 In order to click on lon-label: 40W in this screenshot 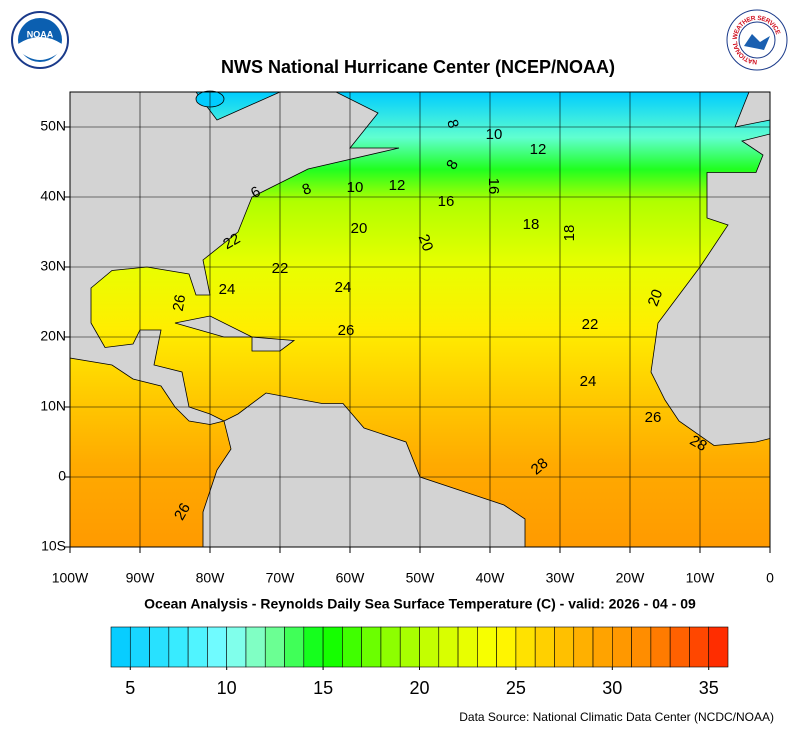, I will do `click(491, 578)`.